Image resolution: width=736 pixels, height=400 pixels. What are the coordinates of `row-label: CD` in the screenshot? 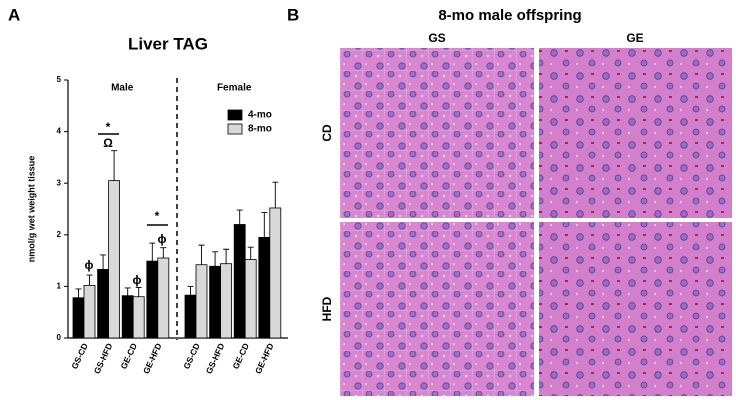 It's located at (327, 133).